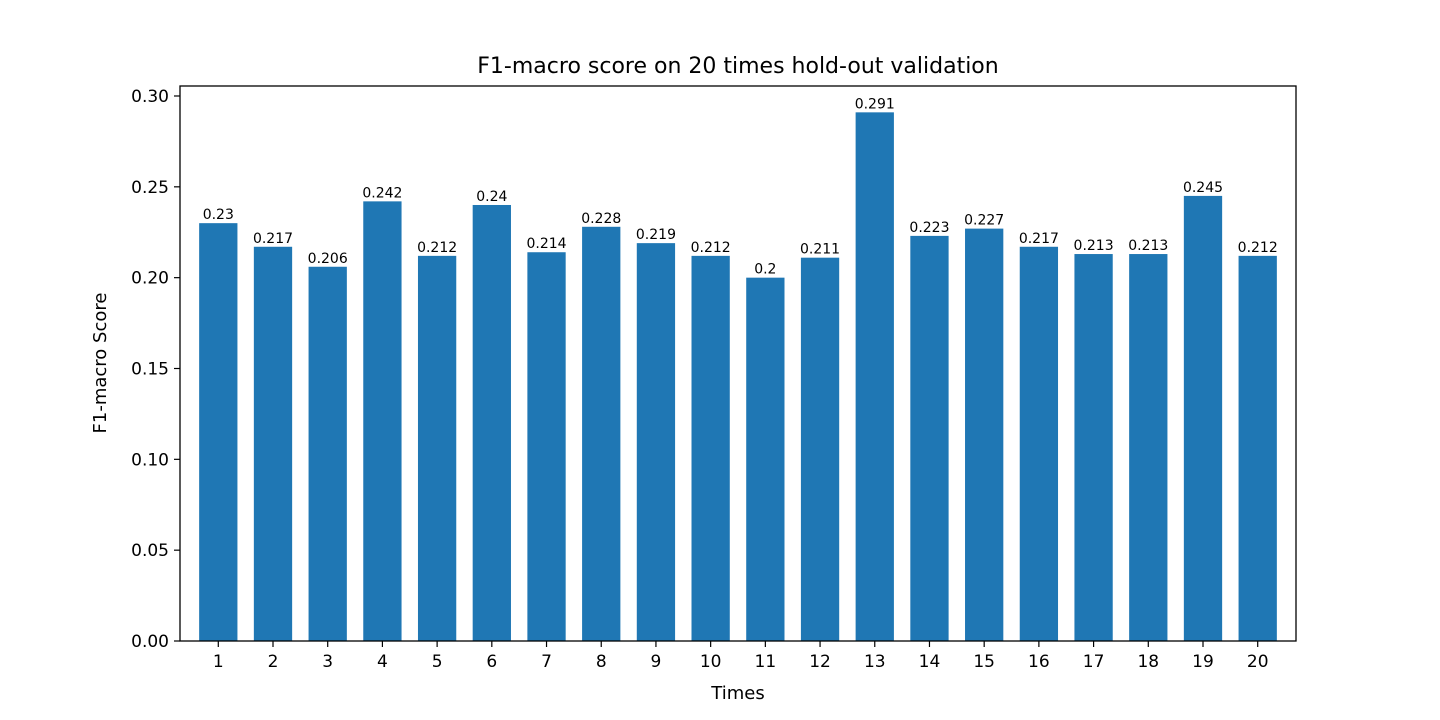 This screenshot has height=720, width=1440. I want to click on x-tick-label: 15, so click(984, 662).